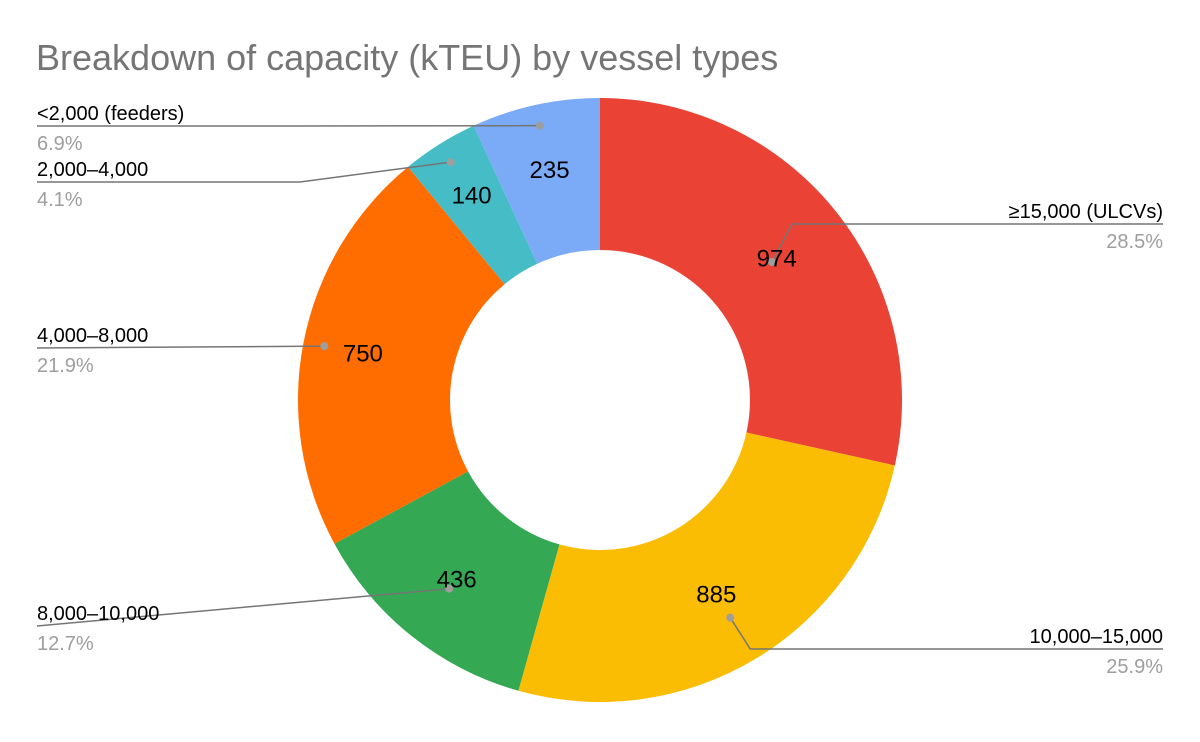 This screenshot has width=1200, height=742. I want to click on slice-15-000-ulcvs, so click(751, 282).